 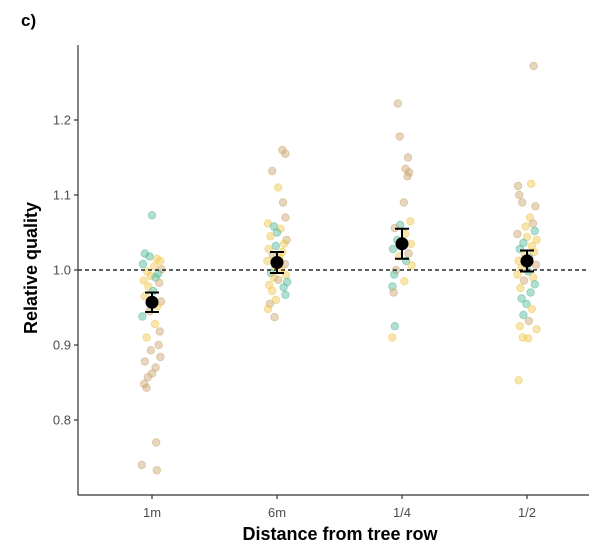 I want to click on y-axis-title: Relative quality, so click(x=31, y=268).